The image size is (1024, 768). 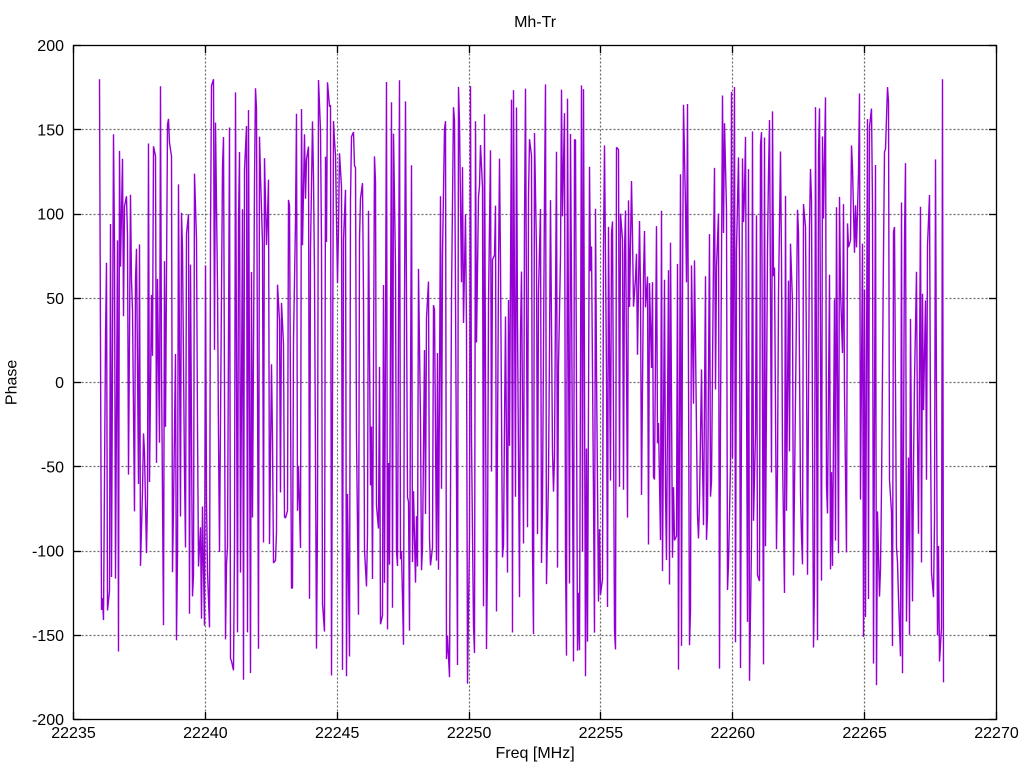 What do you see at coordinates (601, 733) in the screenshot?
I see `svg-text: 22255` at bounding box center [601, 733].